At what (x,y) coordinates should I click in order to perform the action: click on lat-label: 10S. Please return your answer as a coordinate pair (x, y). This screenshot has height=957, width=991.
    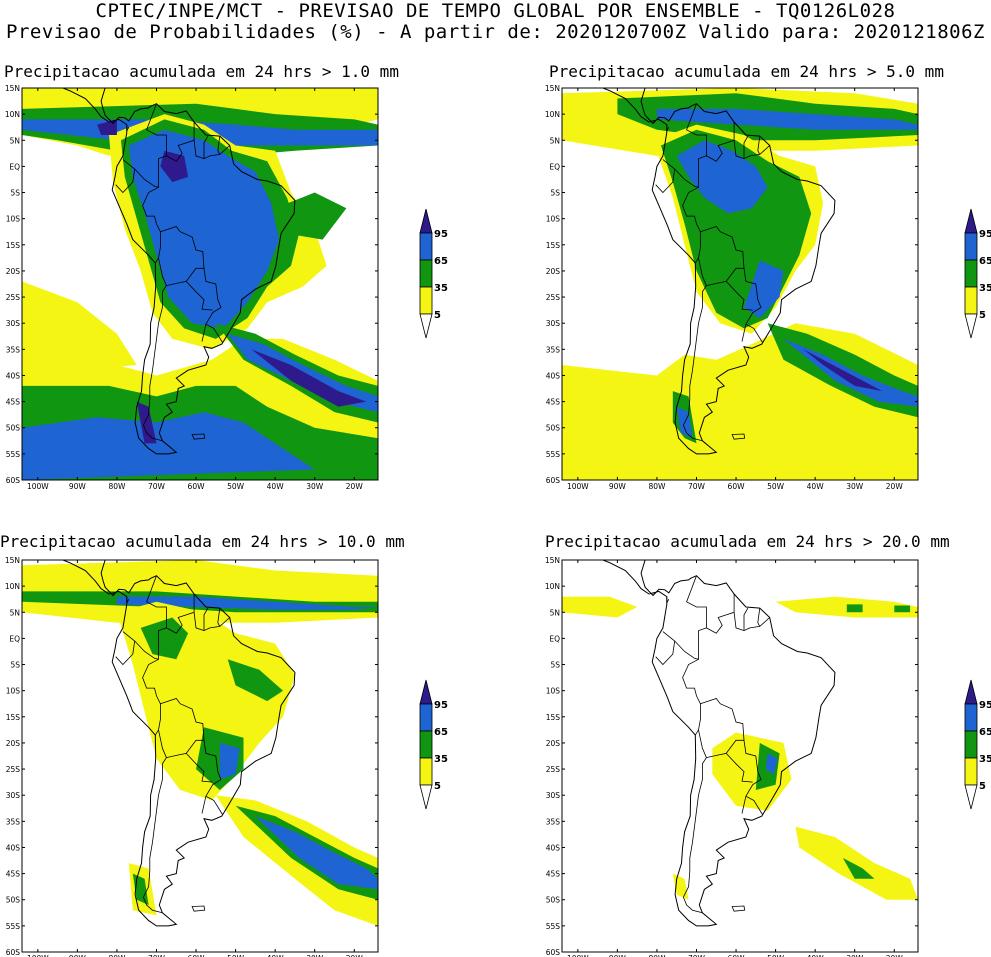
    Looking at the image, I should click on (553, 219).